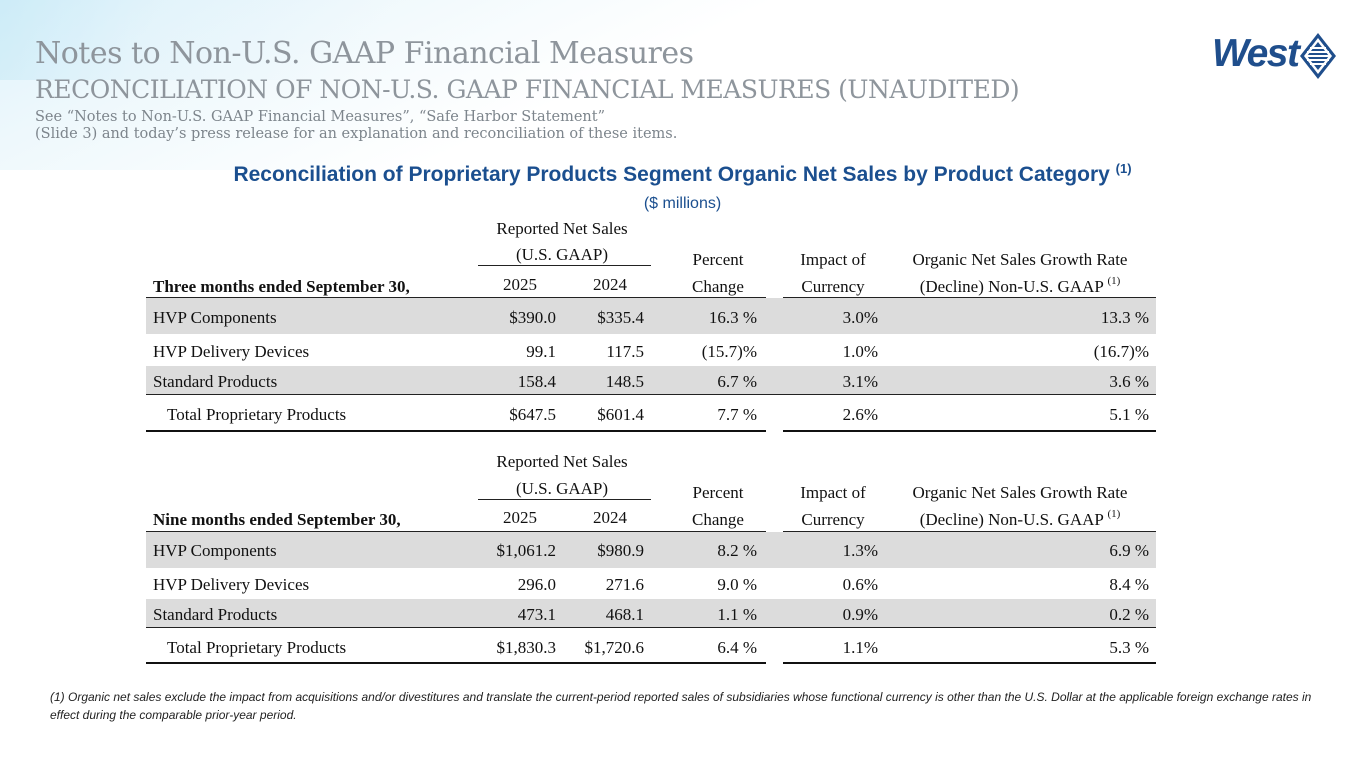 The image size is (1365, 768). What do you see at coordinates (1256, 53) in the screenshot?
I see `logo-wordmark: West` at bounding box center [1256, 53].